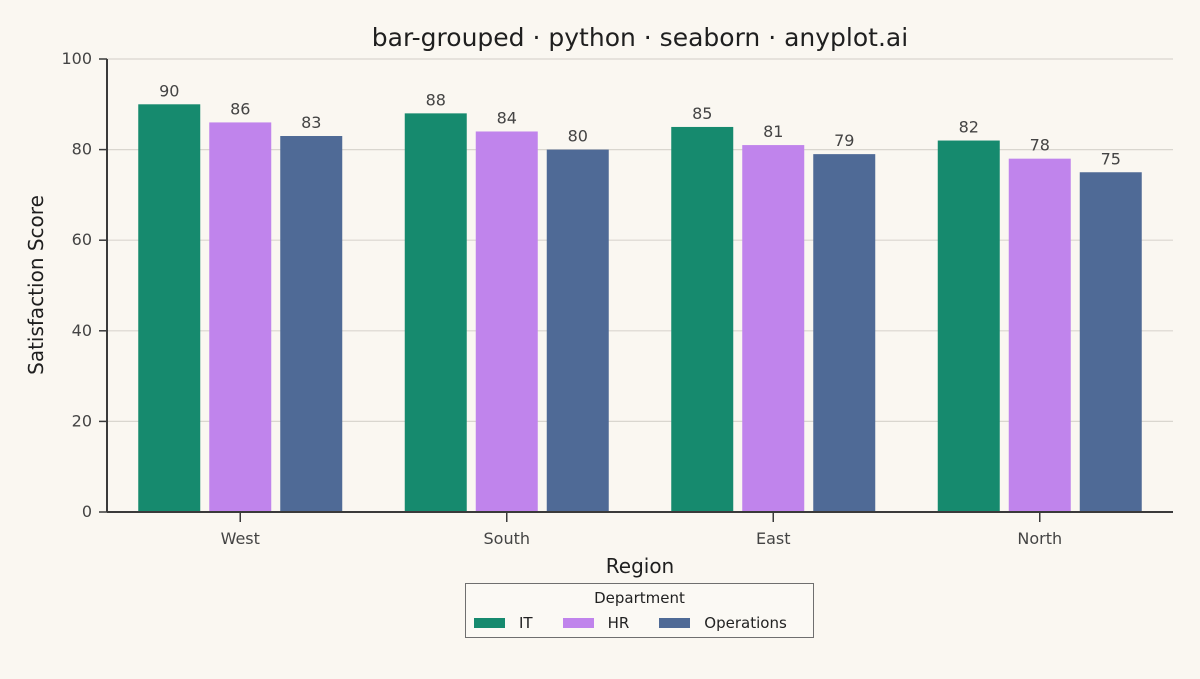  Describe the element at coordinates (1111, 158) in the screenshot. I see `data-label-operations-north: 75` at that location.